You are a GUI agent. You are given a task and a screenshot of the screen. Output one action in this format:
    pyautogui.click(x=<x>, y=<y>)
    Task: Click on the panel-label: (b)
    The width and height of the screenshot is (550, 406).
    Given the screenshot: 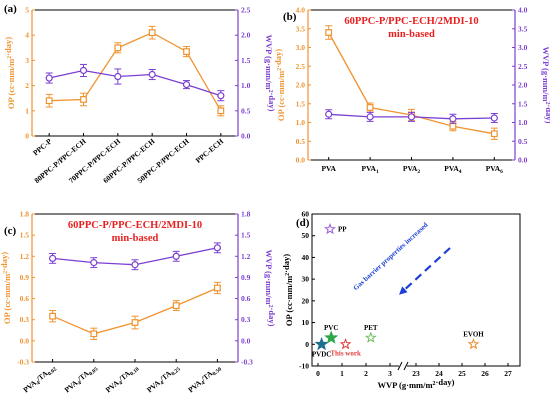 What is the action you would take?
    pyautogui.click(x=290, y=17)
    